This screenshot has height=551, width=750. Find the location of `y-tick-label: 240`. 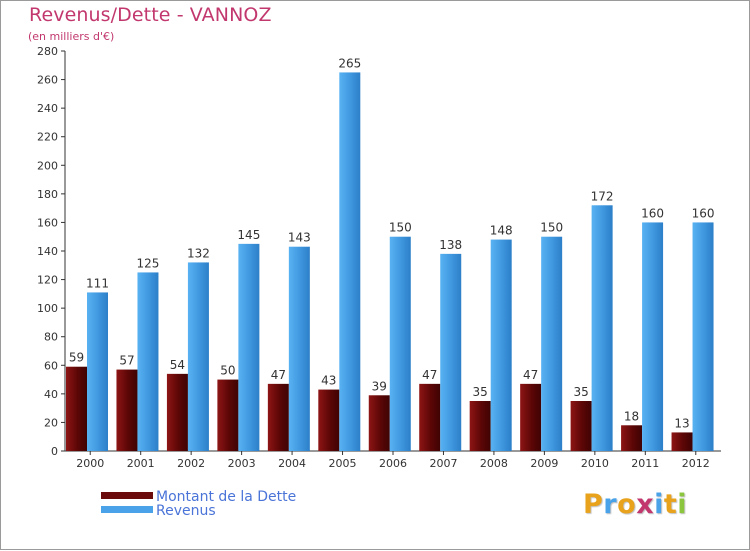

y-tick-label: 240 is located at coordinates (47, 108).